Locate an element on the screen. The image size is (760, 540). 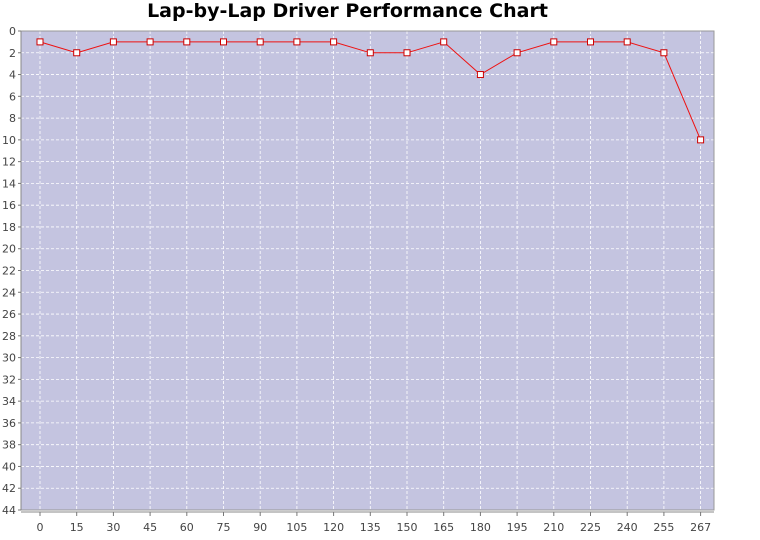
chart-title: Lap-by-Lap Driver Performance Chart is located at coordinates (347, 11).